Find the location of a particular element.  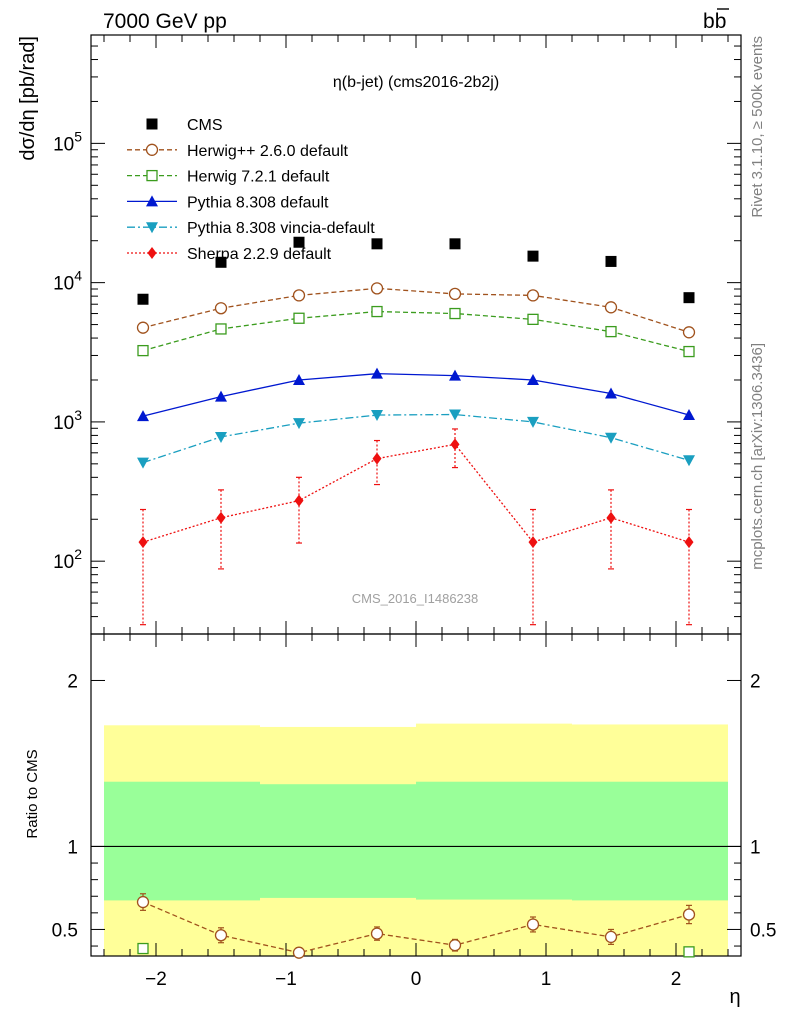

x-tick-label: −1 is located at coordinates (286, 979).